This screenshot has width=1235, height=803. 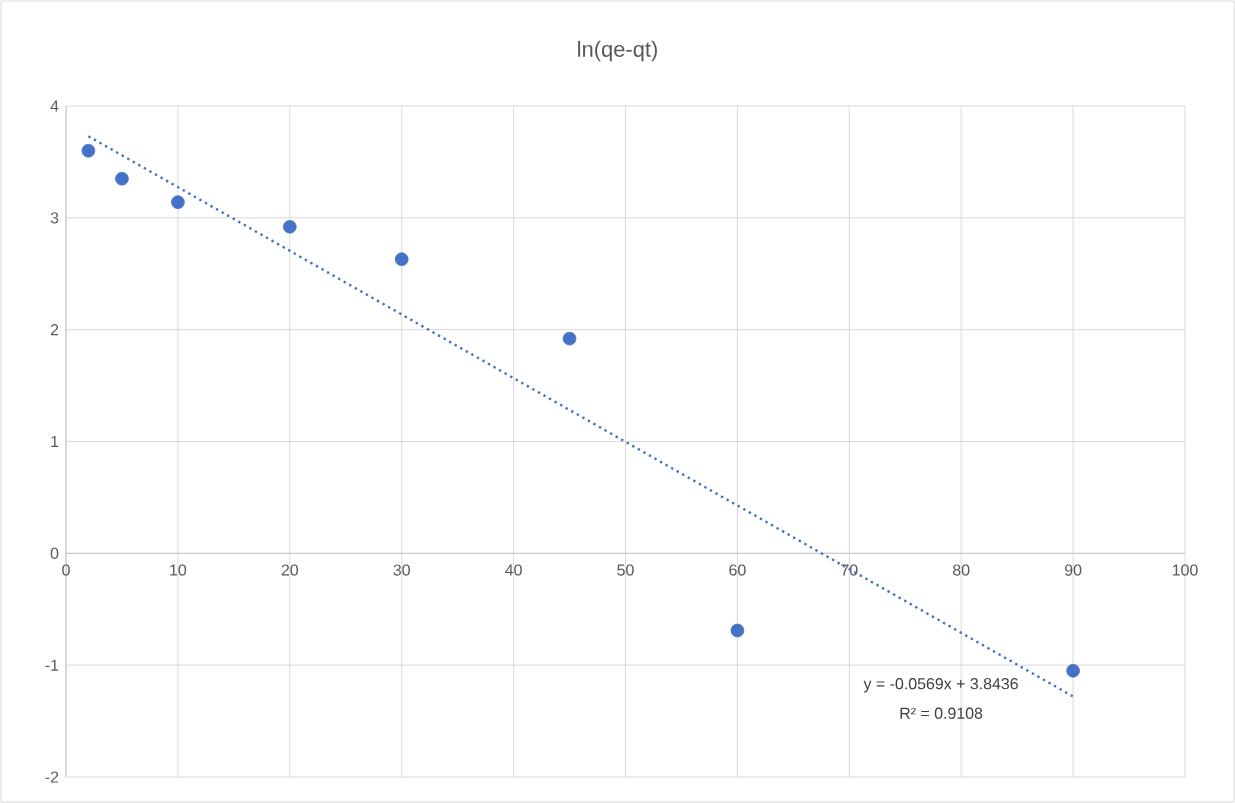 I want to click on x-tick-label: 30, so click(x=401, y=570).